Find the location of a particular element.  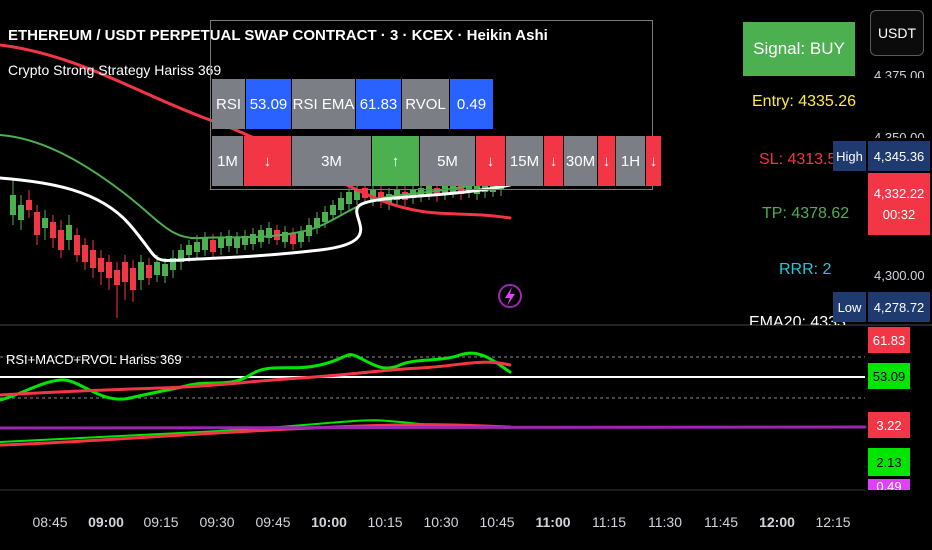

time-label-4: 09:45 is located at coordinates (273, 522).